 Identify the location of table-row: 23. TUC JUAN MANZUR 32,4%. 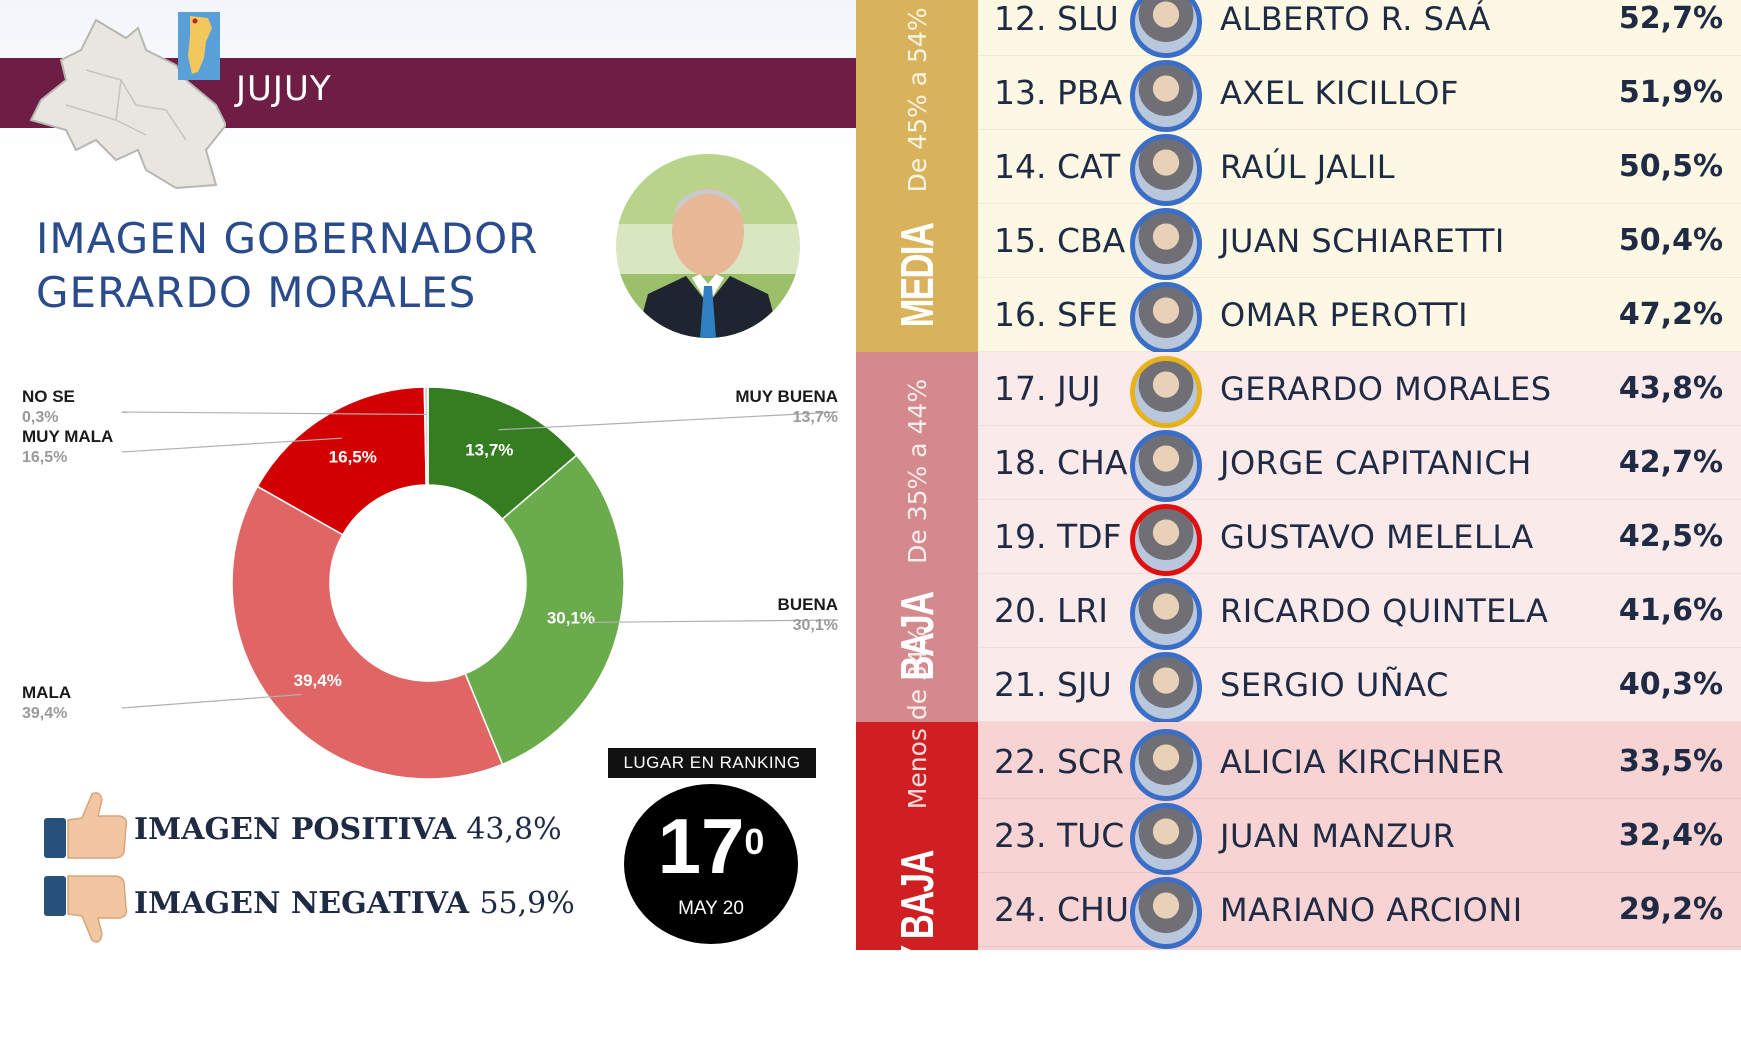
(1359, 837).